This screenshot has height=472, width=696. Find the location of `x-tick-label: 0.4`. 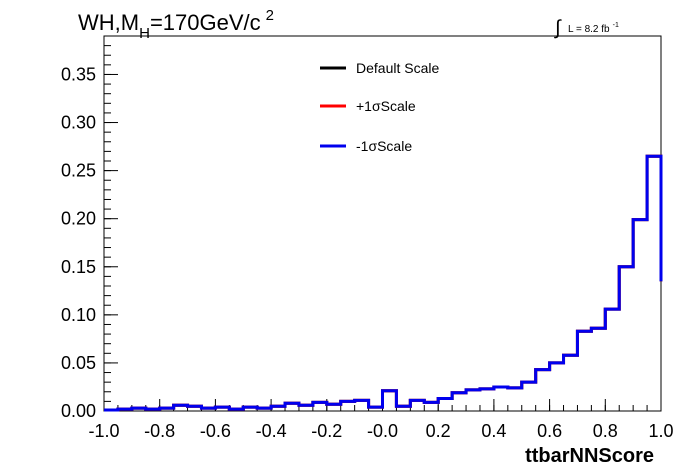

x-tick-label: 0.4 is located at coordinates (493, 431).